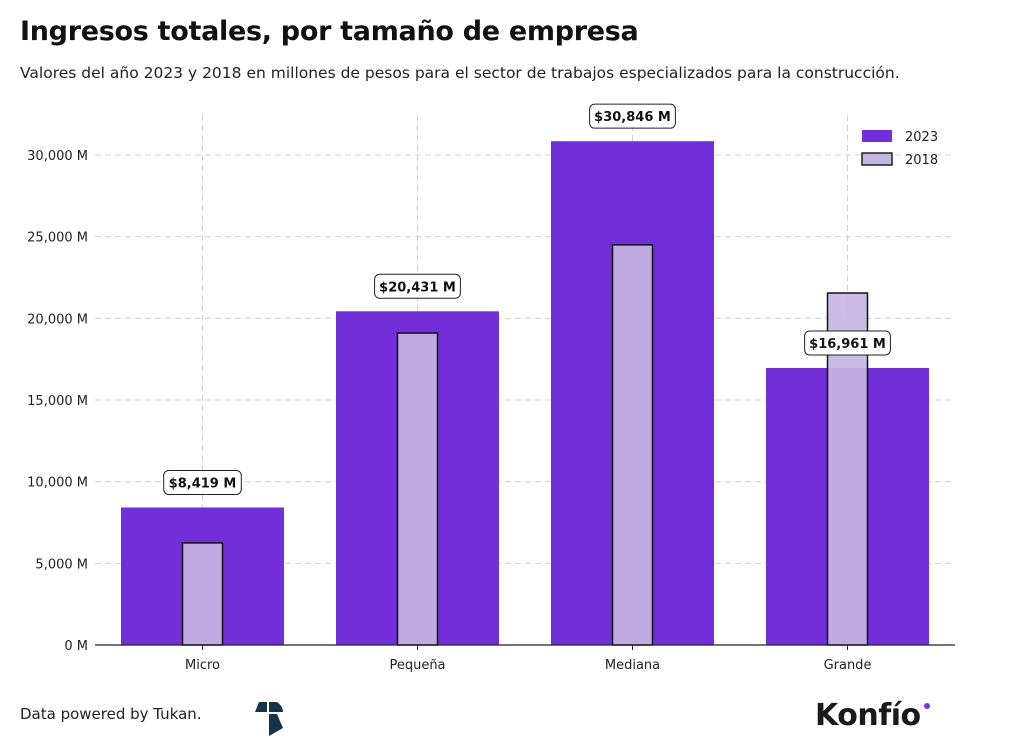 Image resolution: width=1024 pixels, height=755 pixels. Describe the element at coordinates (269, 719) in the screenshot. I see `tukan-logo-icon` at that location.